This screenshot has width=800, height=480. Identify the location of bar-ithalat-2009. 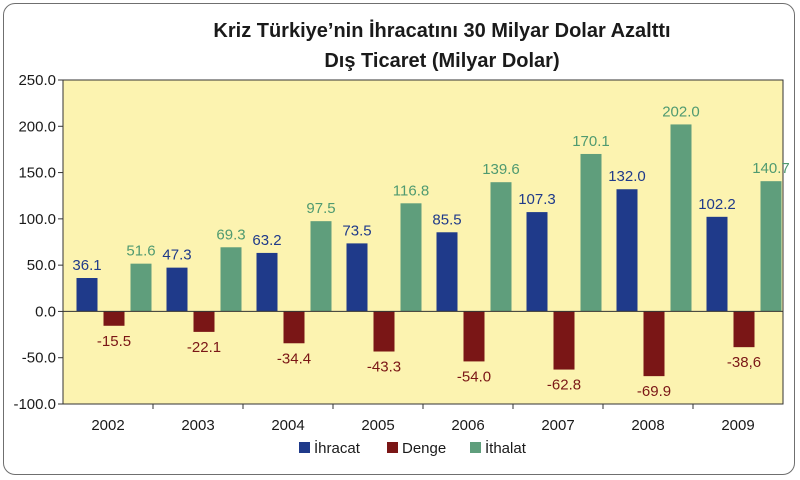
(771, 246).